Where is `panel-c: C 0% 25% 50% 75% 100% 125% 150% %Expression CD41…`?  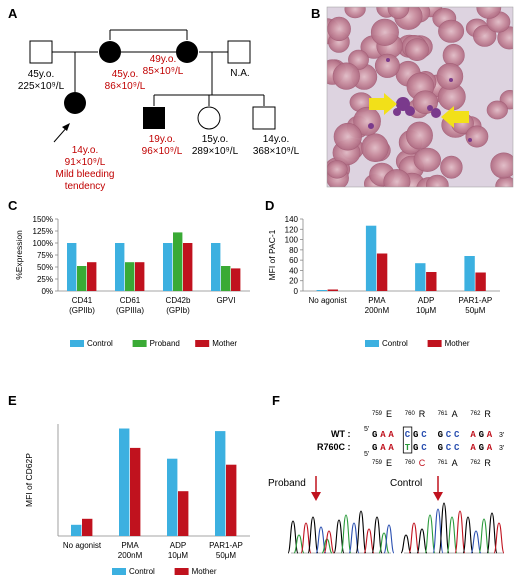
panel-c: C 0% 25% 50% 75% 100% 125% 150% %Expression CD41… is located at coordinates (129, 273).